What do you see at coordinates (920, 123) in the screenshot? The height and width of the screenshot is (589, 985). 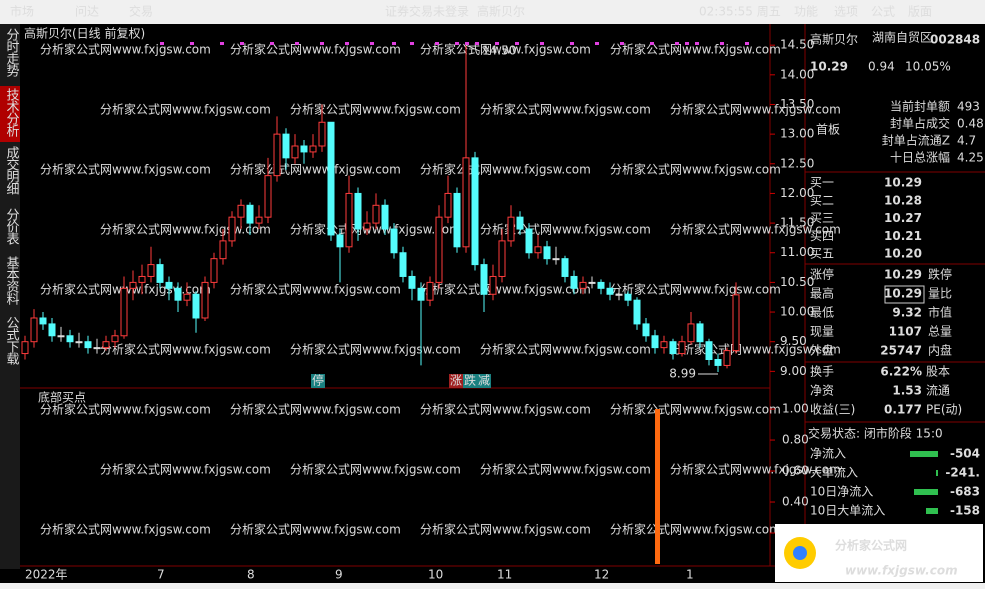 I see `seal-label: 封单占成交` at bounding box center [920, 123].